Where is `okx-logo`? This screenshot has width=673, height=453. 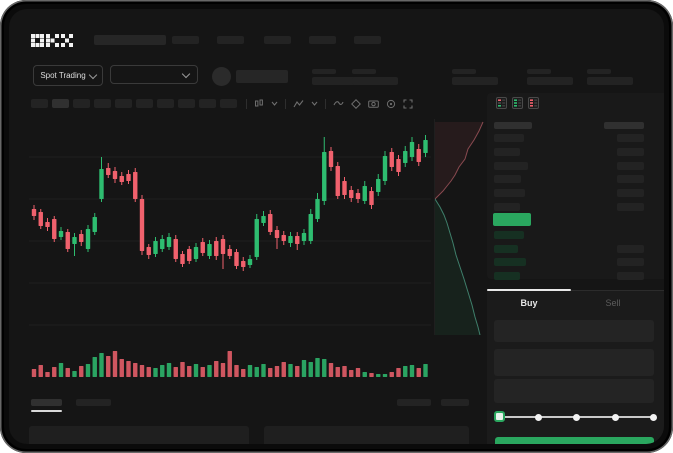
okx-logo is located at coordinates (52, 40).